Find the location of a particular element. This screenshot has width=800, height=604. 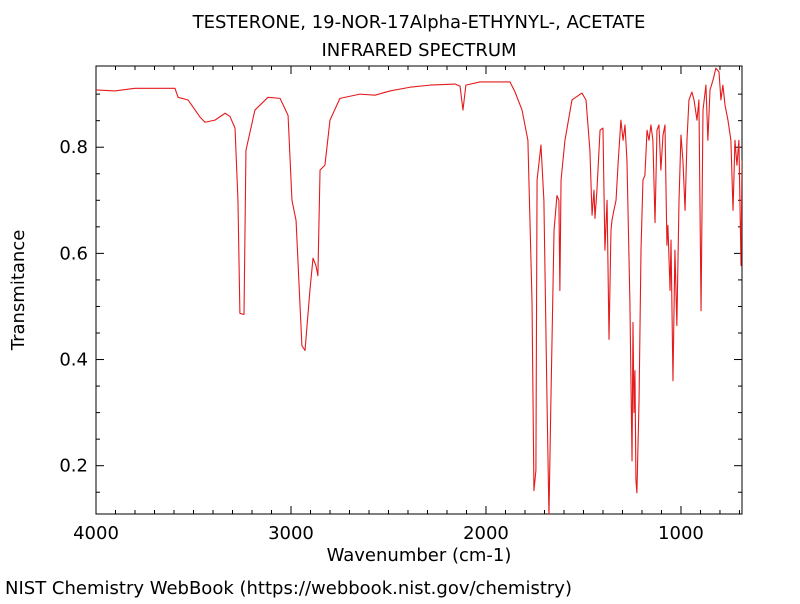

x-axis-label: Wavenumber (cm-1) is located at coordinates (419, 555).